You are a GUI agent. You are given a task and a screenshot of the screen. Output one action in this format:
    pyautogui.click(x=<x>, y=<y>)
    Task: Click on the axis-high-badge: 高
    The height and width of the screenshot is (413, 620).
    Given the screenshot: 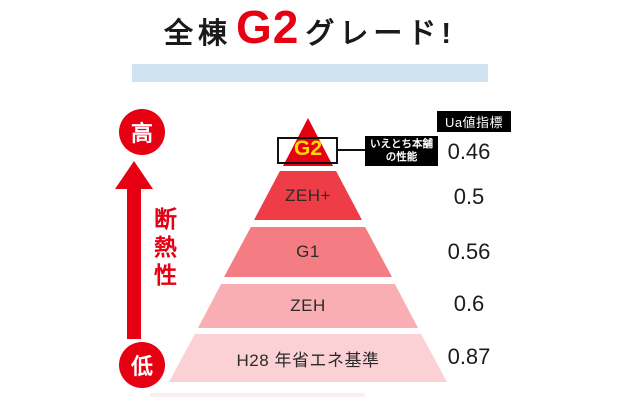 What is the action you would take?
    pyautogui.click(x=142, y=132)
    